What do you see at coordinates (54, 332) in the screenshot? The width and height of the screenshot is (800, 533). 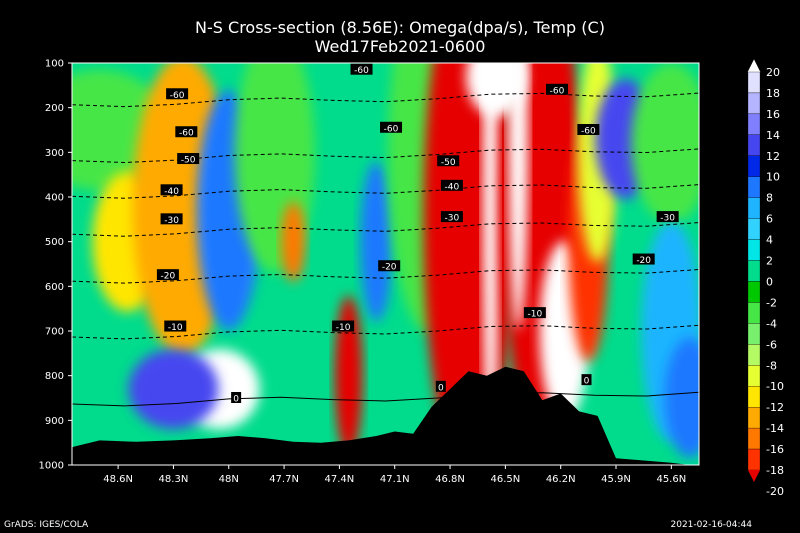 I see `y-tick-label: 700` at bounding box center [54, 332].